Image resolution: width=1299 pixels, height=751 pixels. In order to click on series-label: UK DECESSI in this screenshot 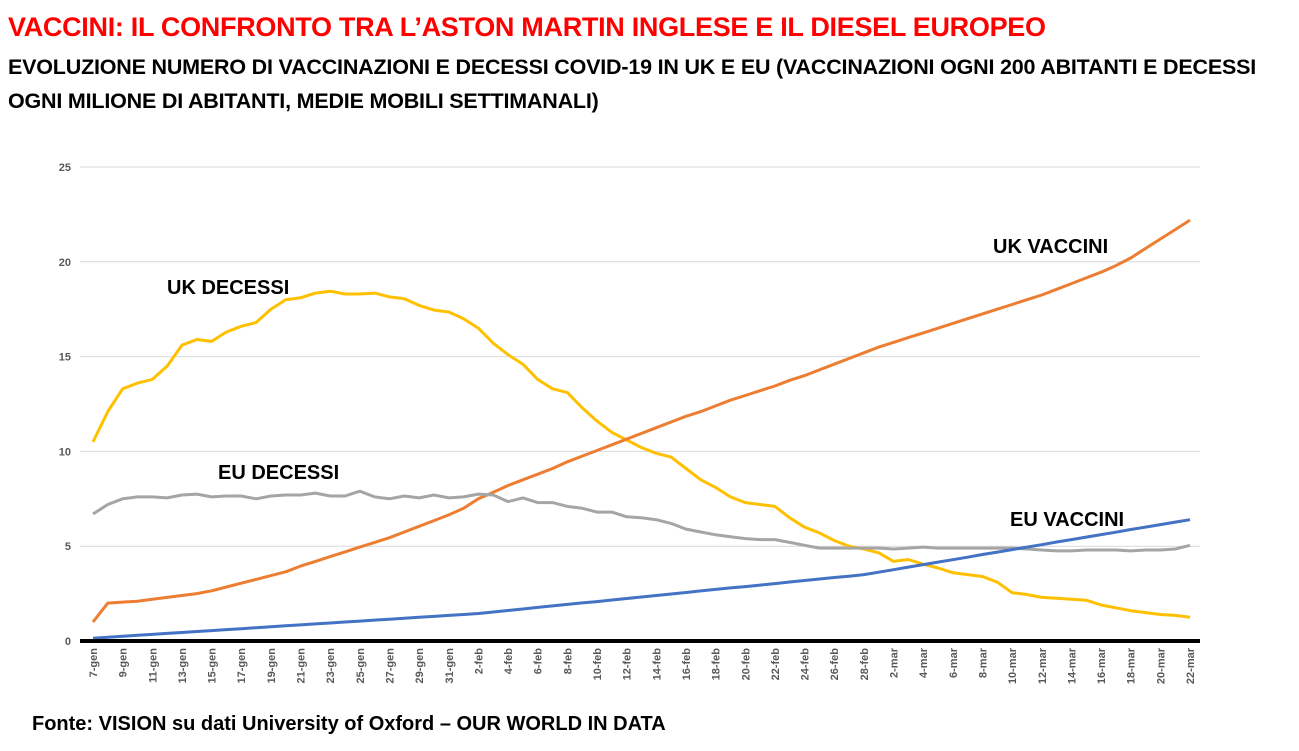, I will do `click(228, 288)`.